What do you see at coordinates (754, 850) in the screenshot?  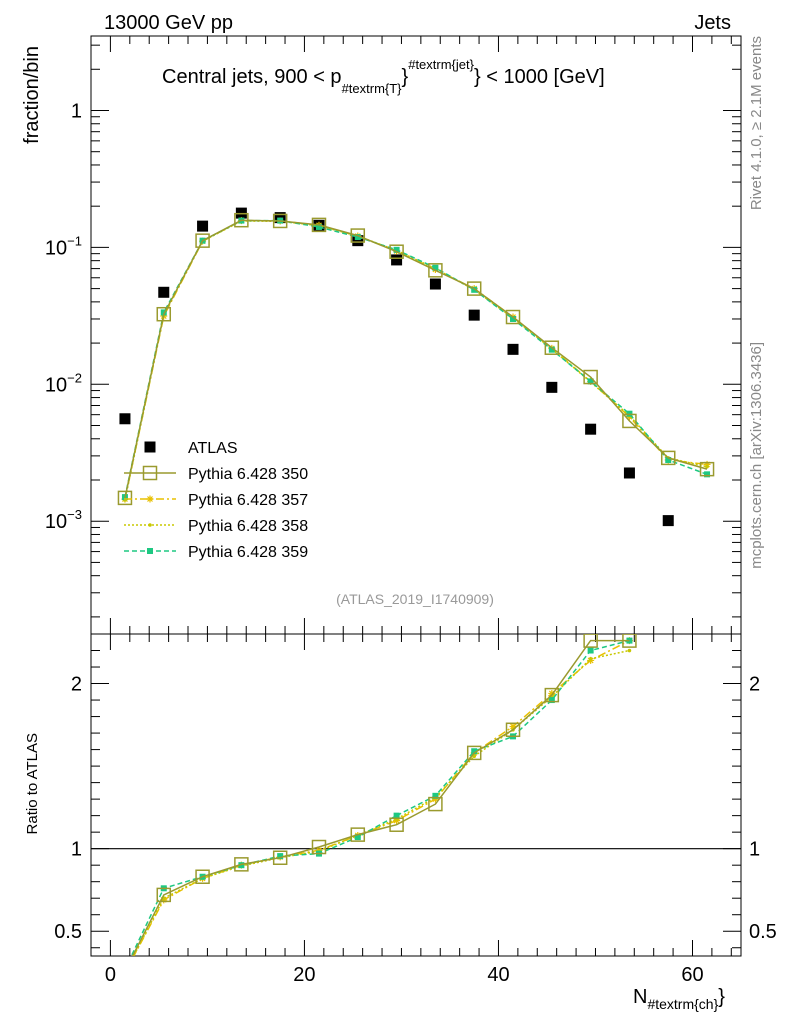 I see `ratio-y-tick-label-right: 1` at bounding box center [754, 850].